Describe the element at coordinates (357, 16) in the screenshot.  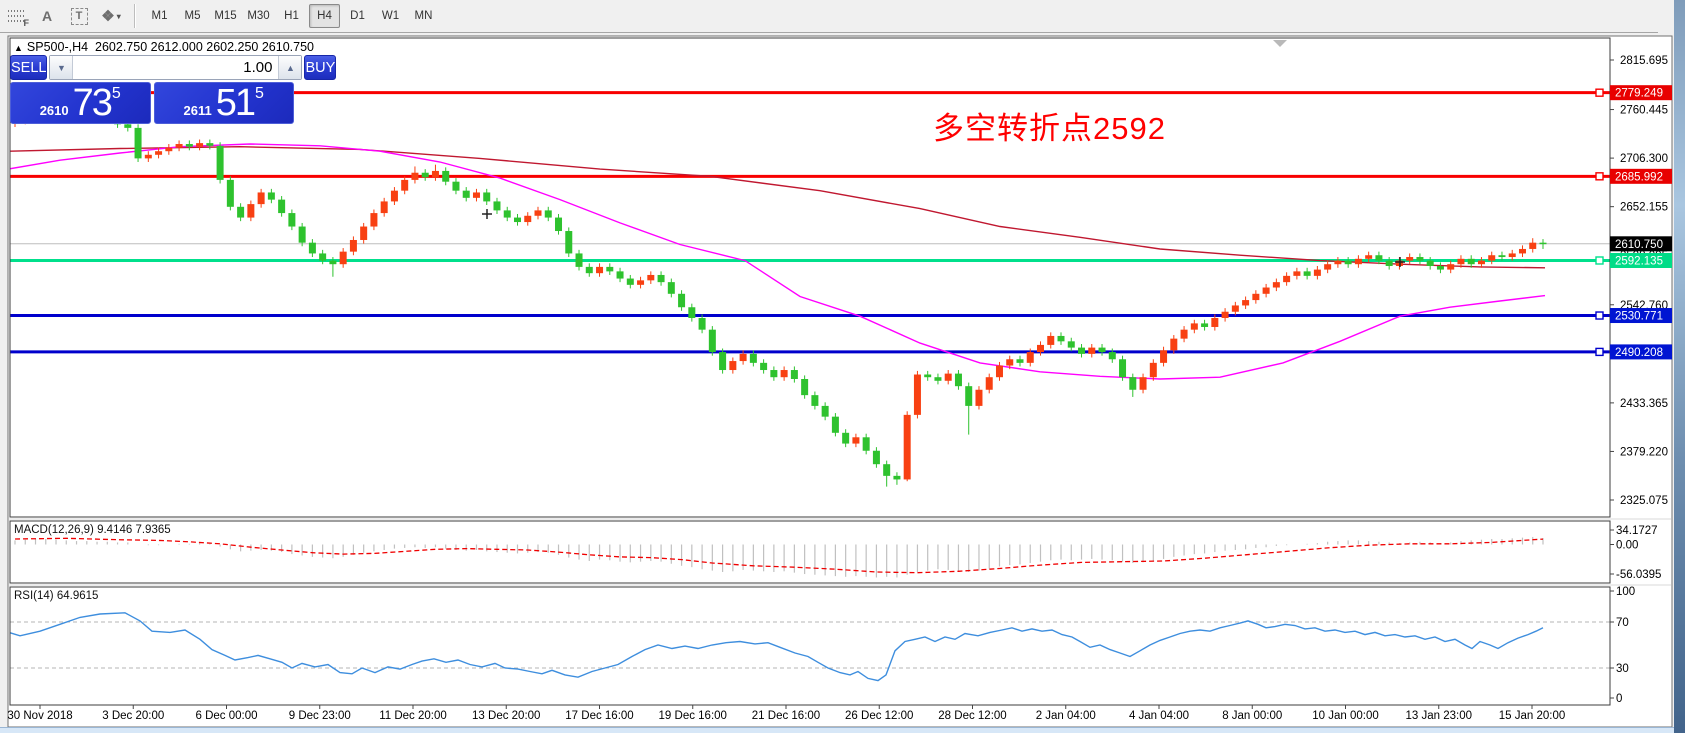
I see `timeframe-d1-button: D1` at that location.